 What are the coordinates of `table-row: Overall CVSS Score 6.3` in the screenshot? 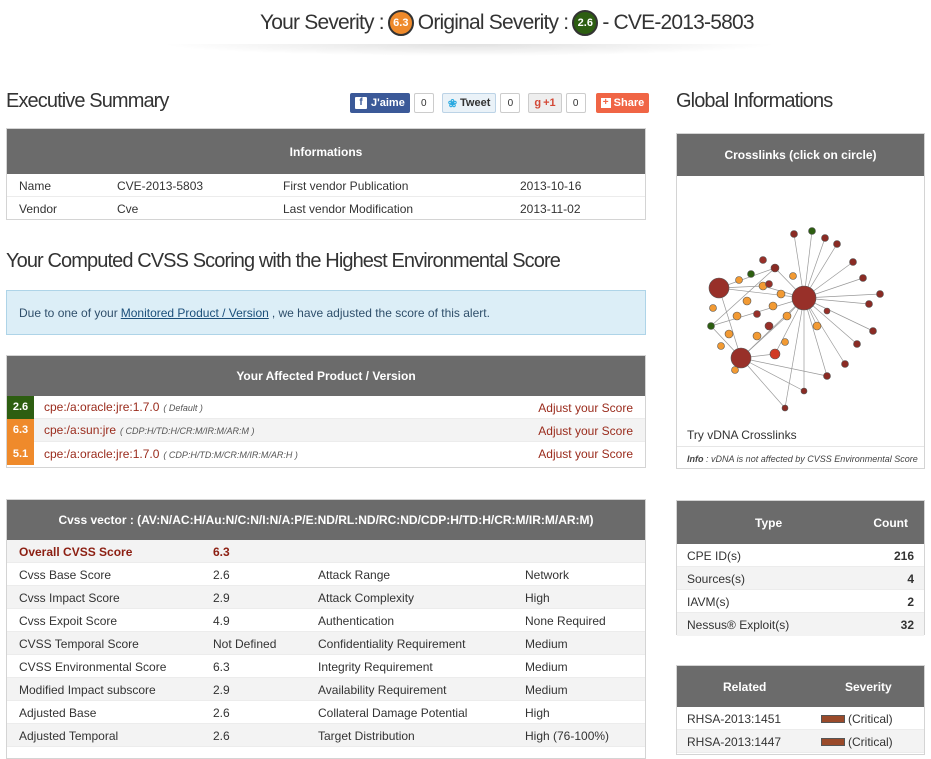 It's located at (326, 551).